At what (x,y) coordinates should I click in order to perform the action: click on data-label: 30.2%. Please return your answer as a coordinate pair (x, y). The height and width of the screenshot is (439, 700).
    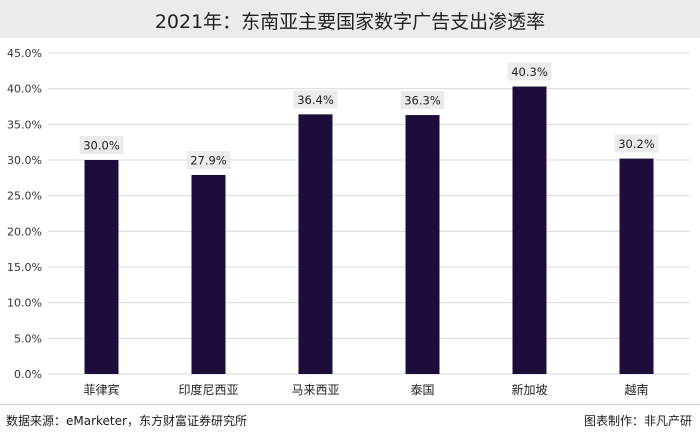
    Looking at the image, I should click on (636, 144).